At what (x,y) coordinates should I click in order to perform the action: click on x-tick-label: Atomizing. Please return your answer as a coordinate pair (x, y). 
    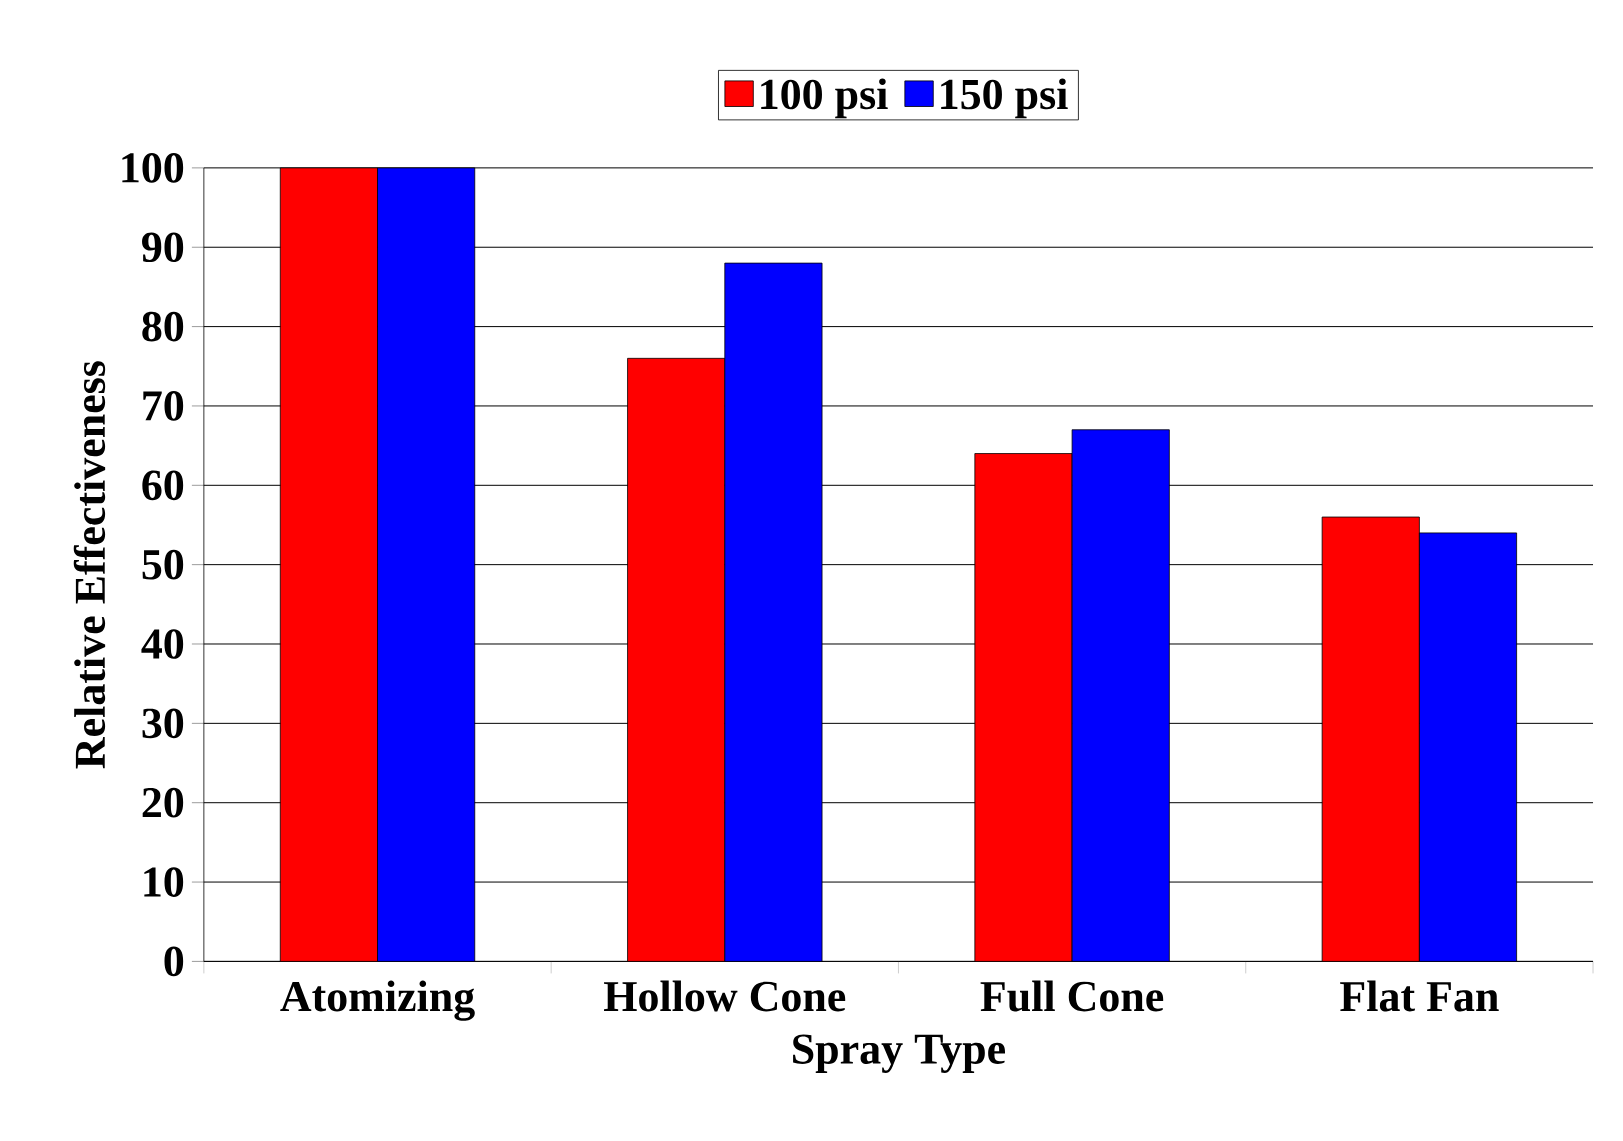
    Looking at the image, I should click on (377, 1000).